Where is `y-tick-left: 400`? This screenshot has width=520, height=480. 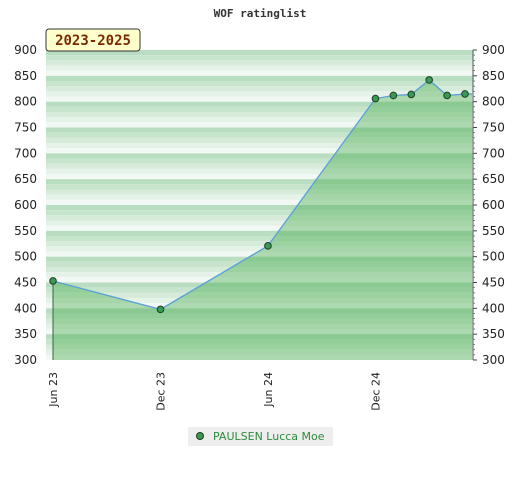
y-tick-left: 400 is located at coordinates (25, 308).